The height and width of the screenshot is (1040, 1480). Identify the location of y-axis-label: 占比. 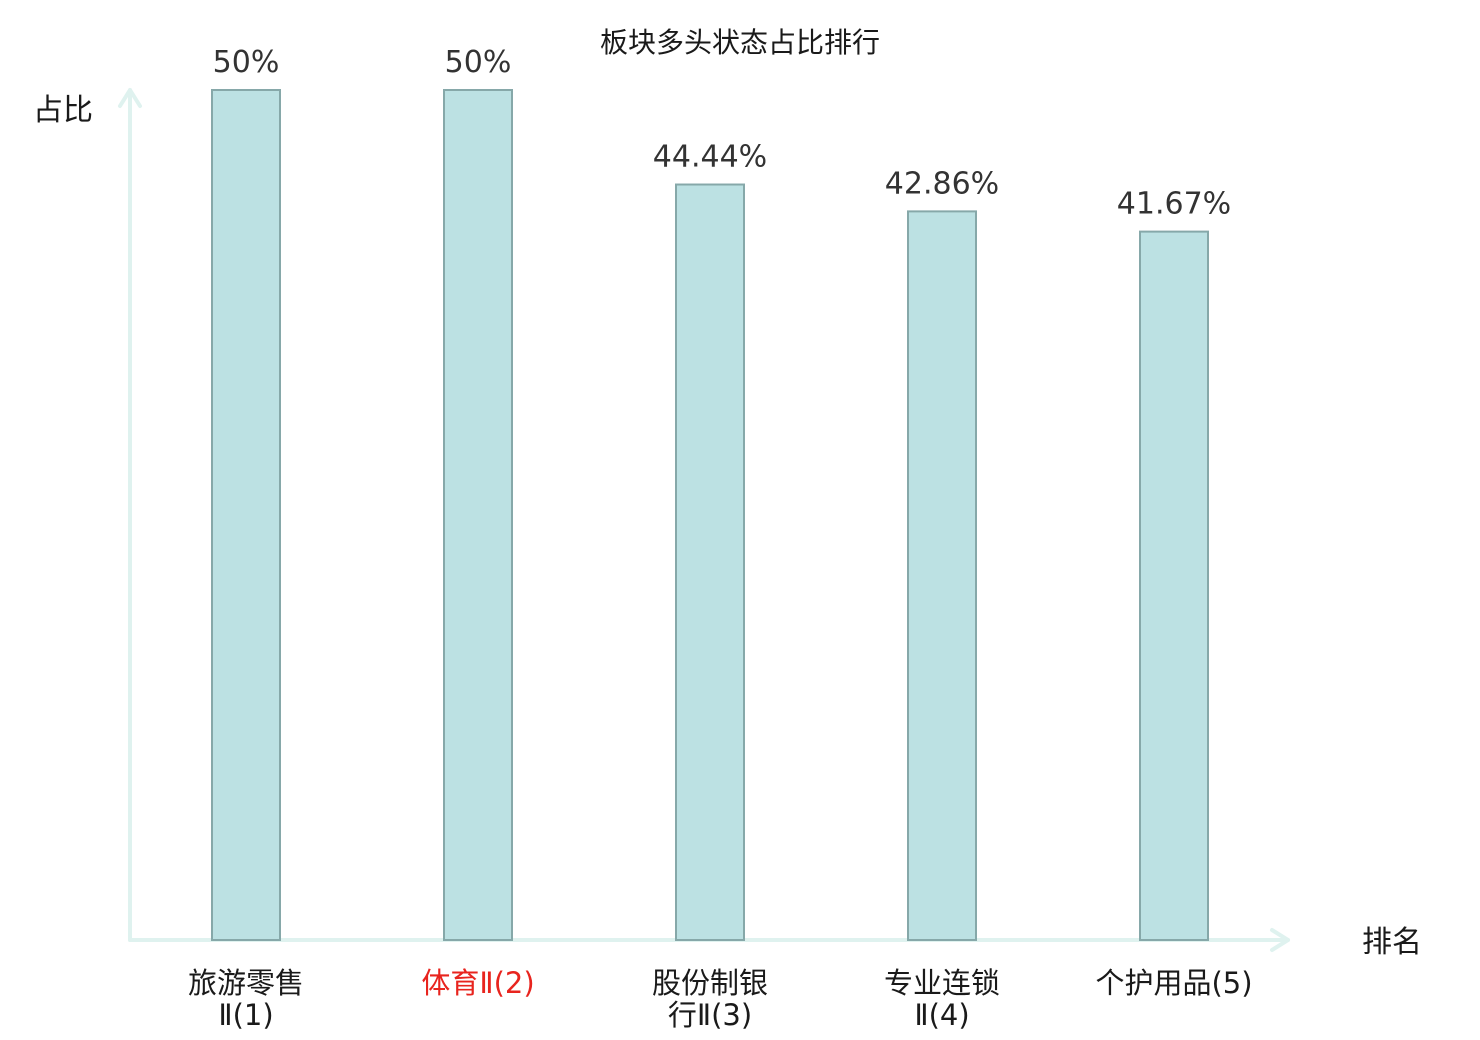
(63, 110).